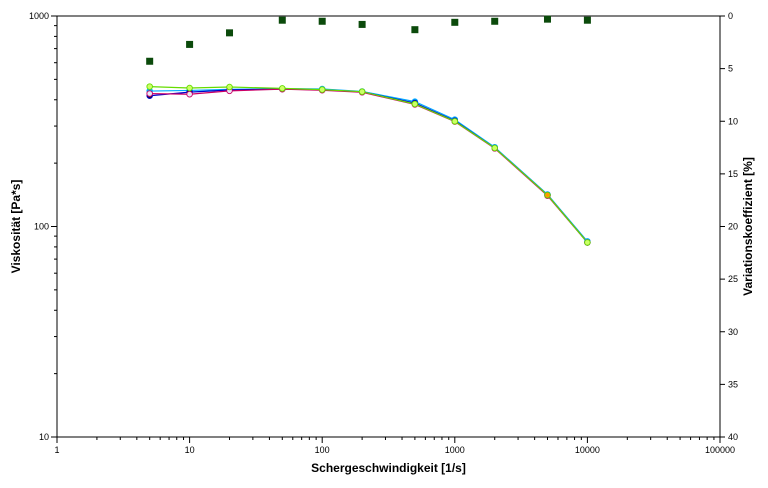  What do you see at coordinates (748, 226) in the screenshot?
I see `y2-axis-title: Variationskoeffizient [%]` at bounding box center [748, 226].